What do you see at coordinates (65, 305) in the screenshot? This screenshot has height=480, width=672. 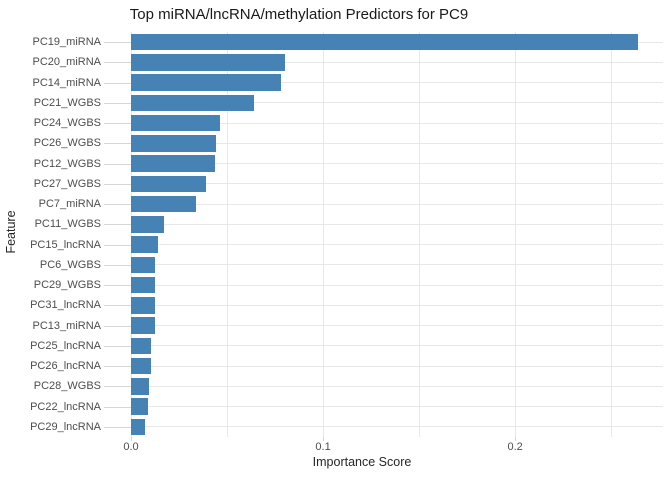 I see `y-tick-label: PC31_lncRNA` at bounding box center [65, 305].